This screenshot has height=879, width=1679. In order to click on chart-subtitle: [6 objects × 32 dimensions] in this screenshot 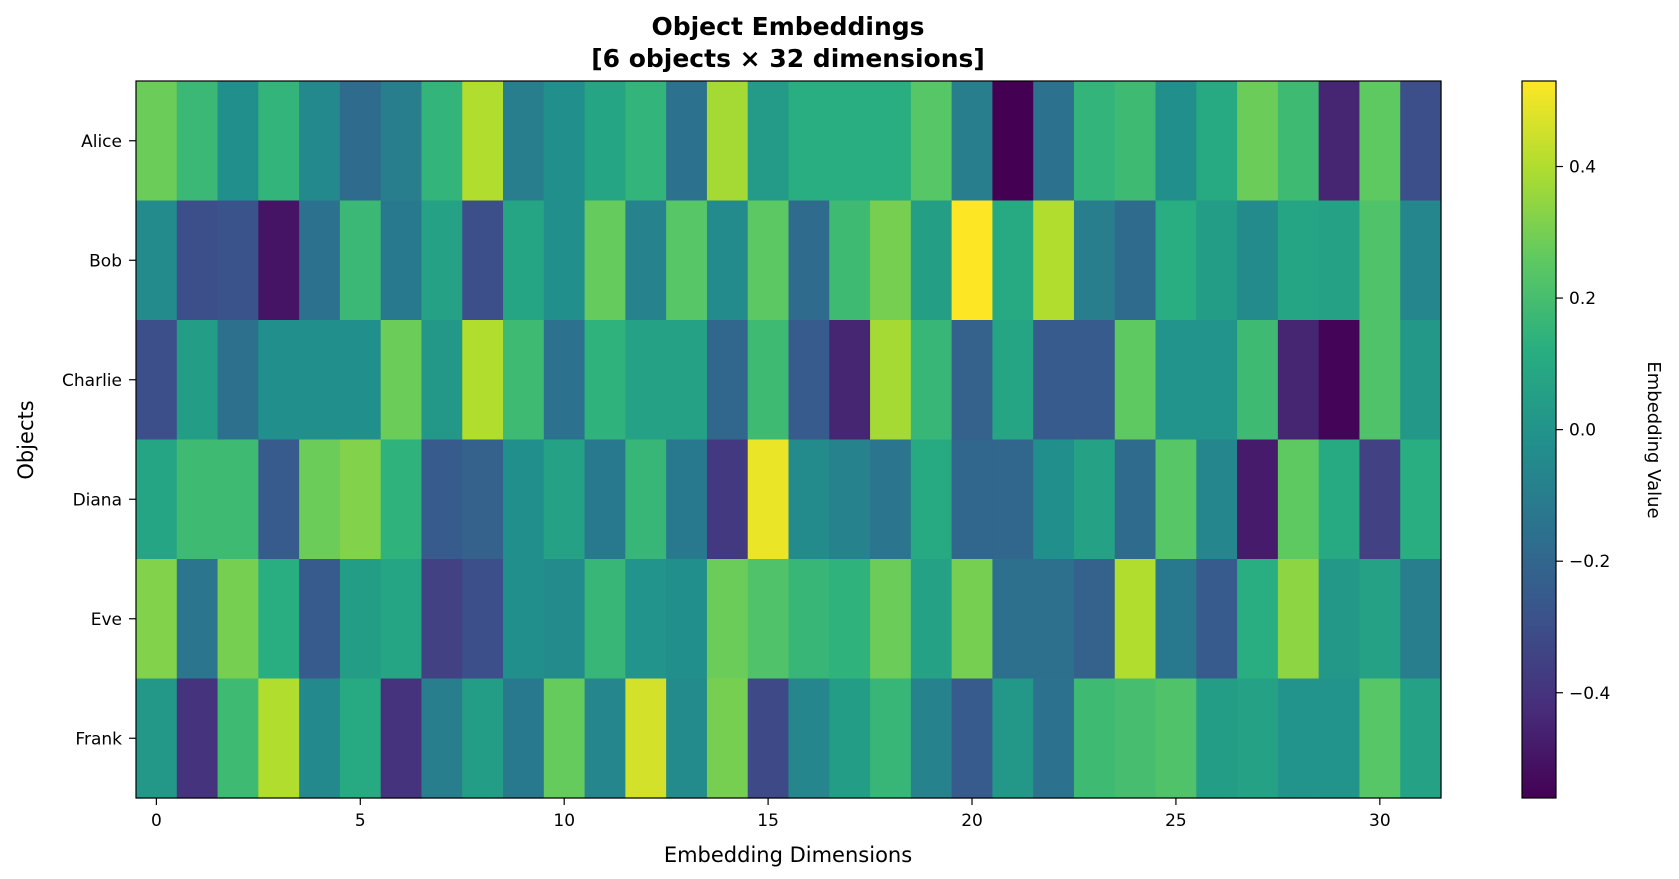, I will do `click(788, 58)`.